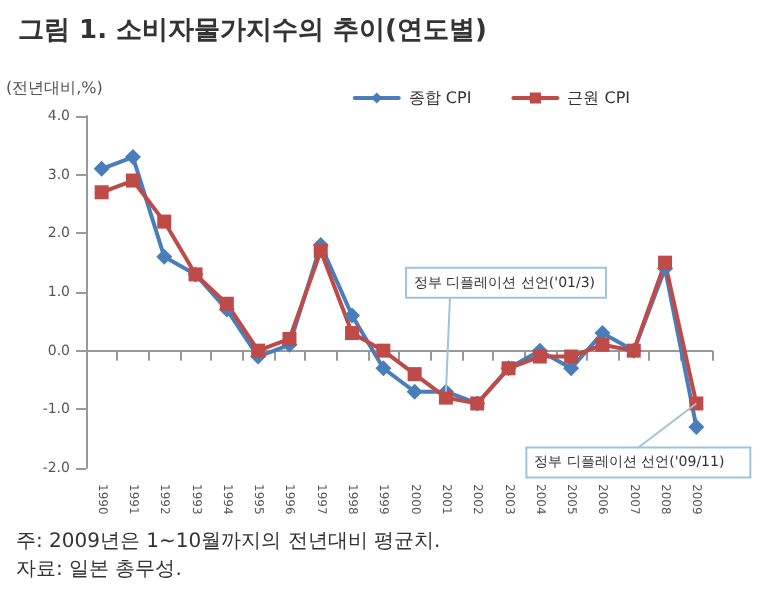  I want to click on chart-title: 그림 1. 소비자물가지수의 추이(연도별), so click(252, 31).